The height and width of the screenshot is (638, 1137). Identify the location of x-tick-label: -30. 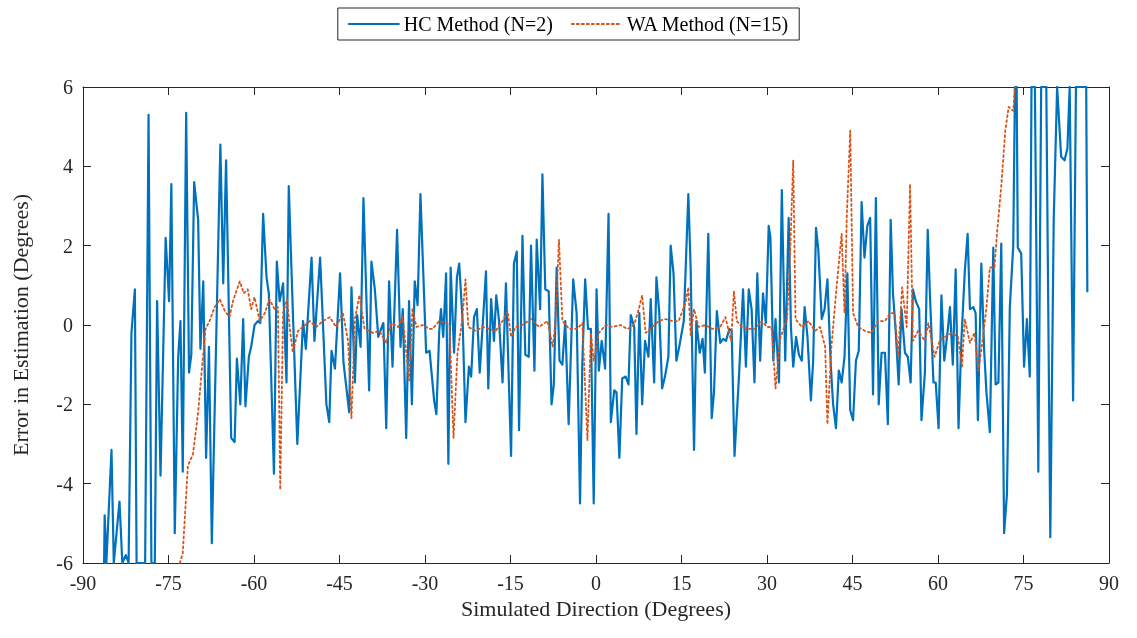
(425, 583).